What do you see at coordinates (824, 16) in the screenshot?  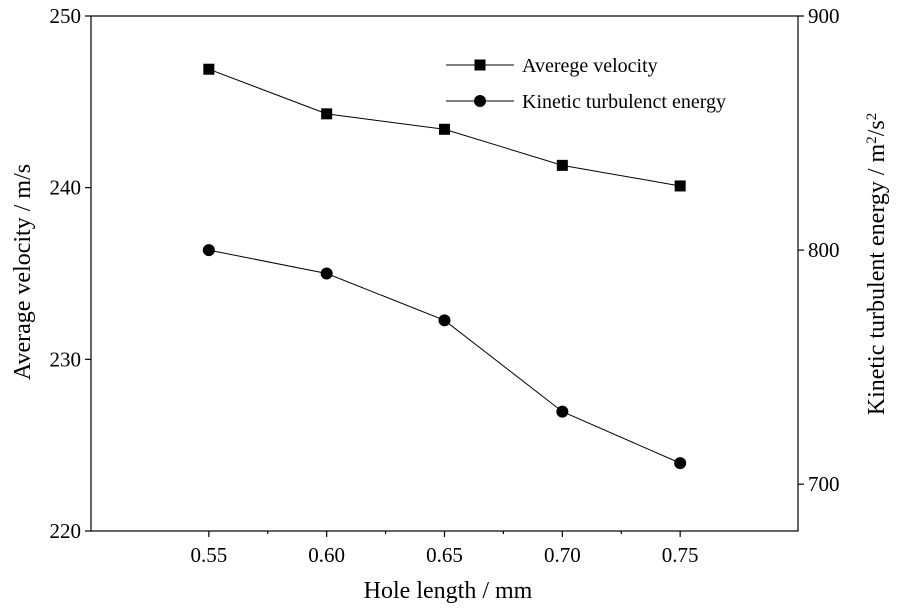 I see `y-right-tick-label: 900` at bounding box center [824, 16].